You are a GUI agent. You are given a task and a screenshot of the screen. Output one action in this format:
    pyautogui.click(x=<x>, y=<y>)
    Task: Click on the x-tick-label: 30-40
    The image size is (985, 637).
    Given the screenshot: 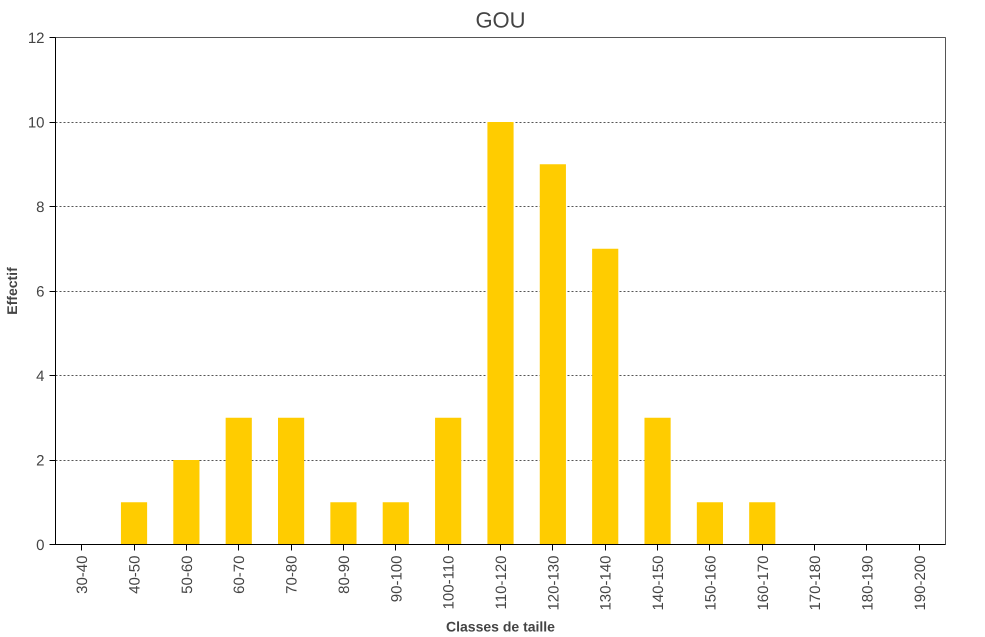 What is the action you would take?
    pyautogui.click(x=83, y=574)
    